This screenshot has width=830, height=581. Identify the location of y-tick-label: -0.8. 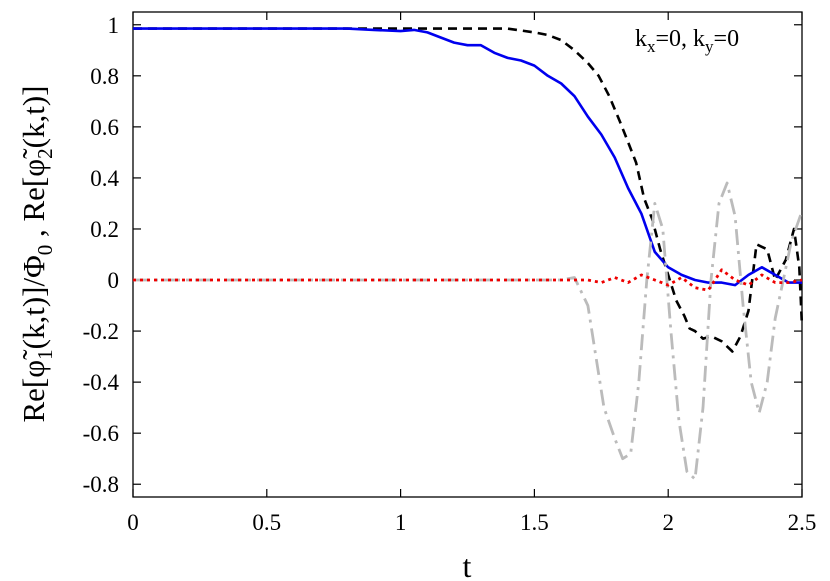
(101, 484).